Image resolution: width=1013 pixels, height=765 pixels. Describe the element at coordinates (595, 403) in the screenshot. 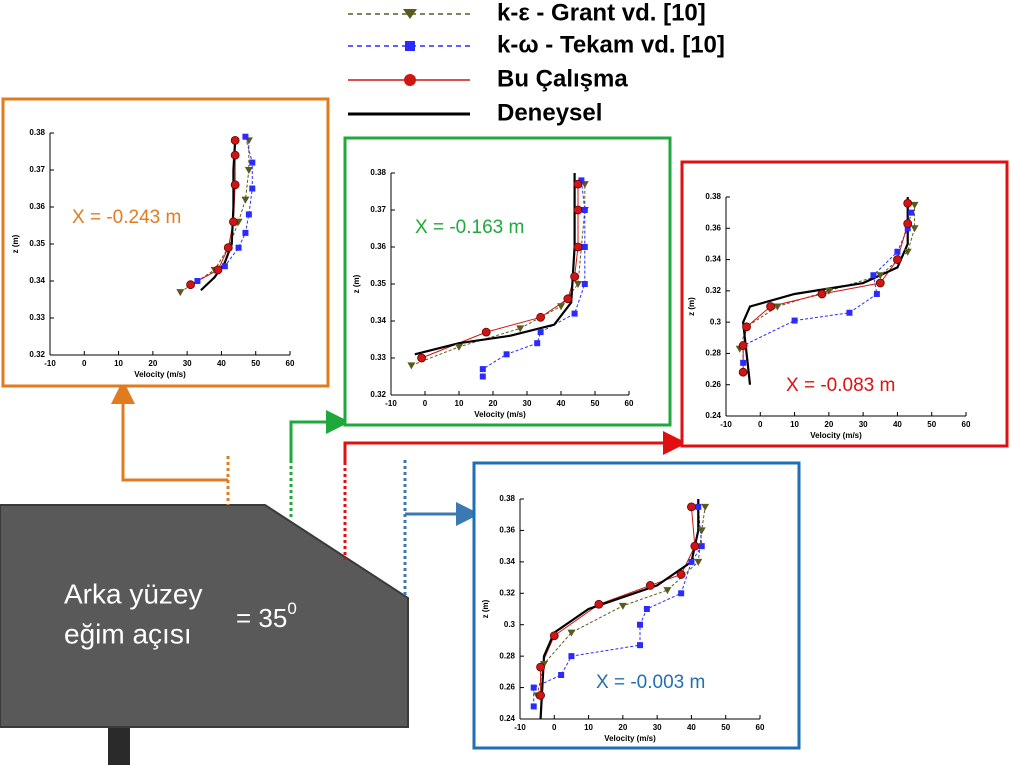

I see `x-tick-label: 50` at that location.